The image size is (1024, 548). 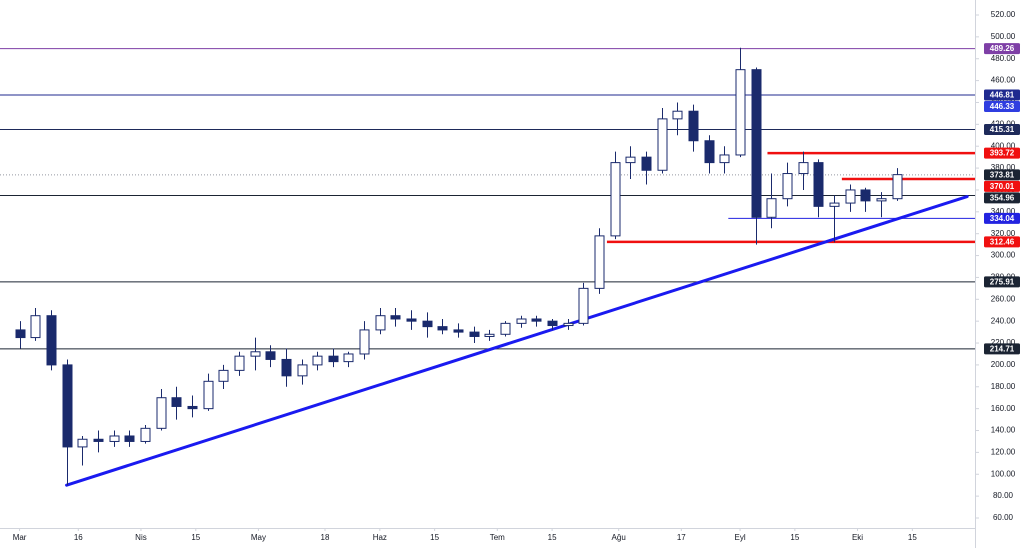 I want to click on price-tag-label: 354.96, so click(x=1002, y=197).